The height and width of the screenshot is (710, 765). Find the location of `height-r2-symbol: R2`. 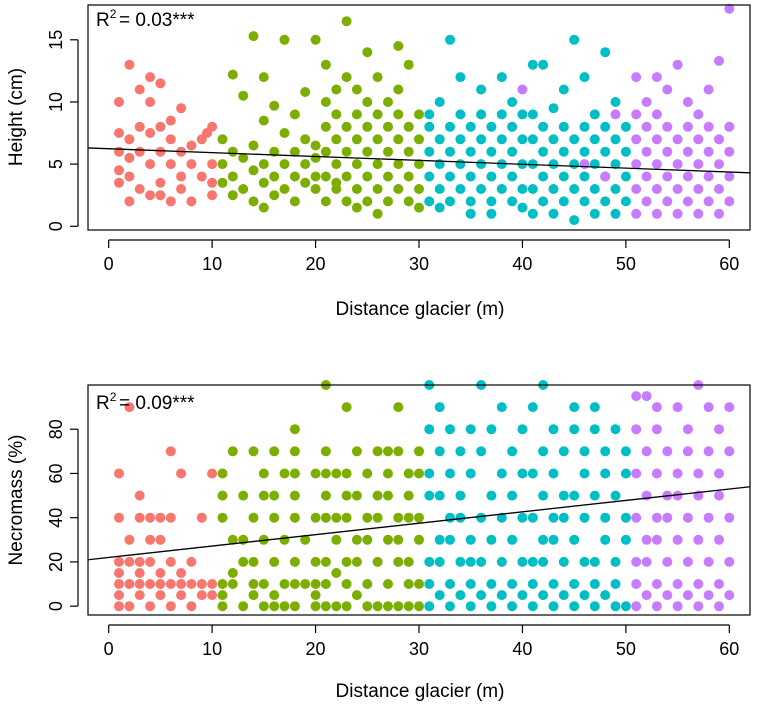

height-r2-symbol: R2 is located at coordinates (106, 19).